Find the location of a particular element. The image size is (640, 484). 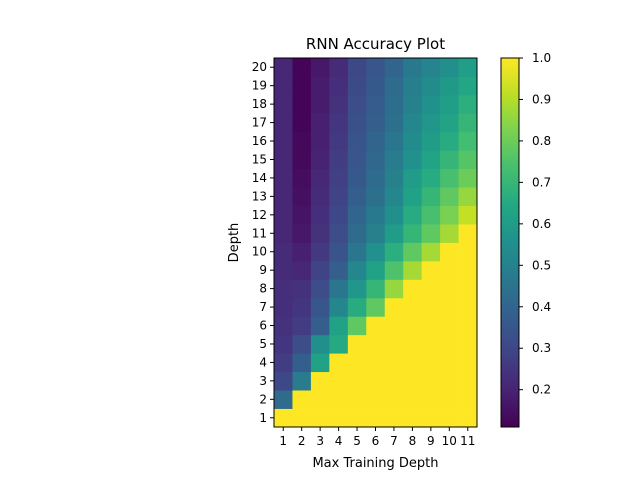

y-tick-label: 3 is located at coordinates (263, 381).